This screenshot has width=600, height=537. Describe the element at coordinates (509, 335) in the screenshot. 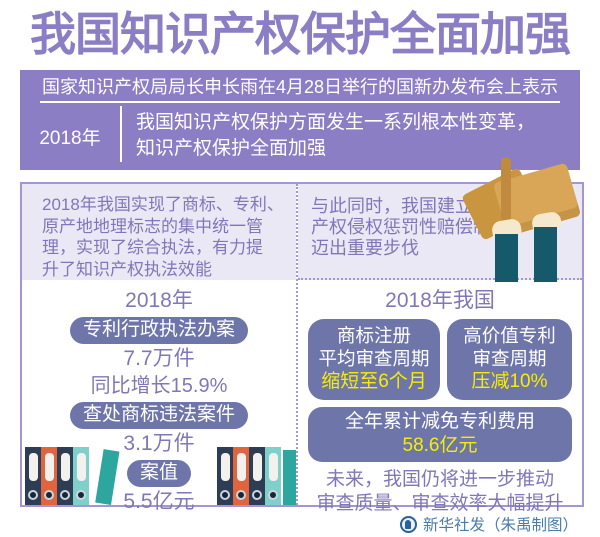

I see `card-line: 高价值专利` at that location.